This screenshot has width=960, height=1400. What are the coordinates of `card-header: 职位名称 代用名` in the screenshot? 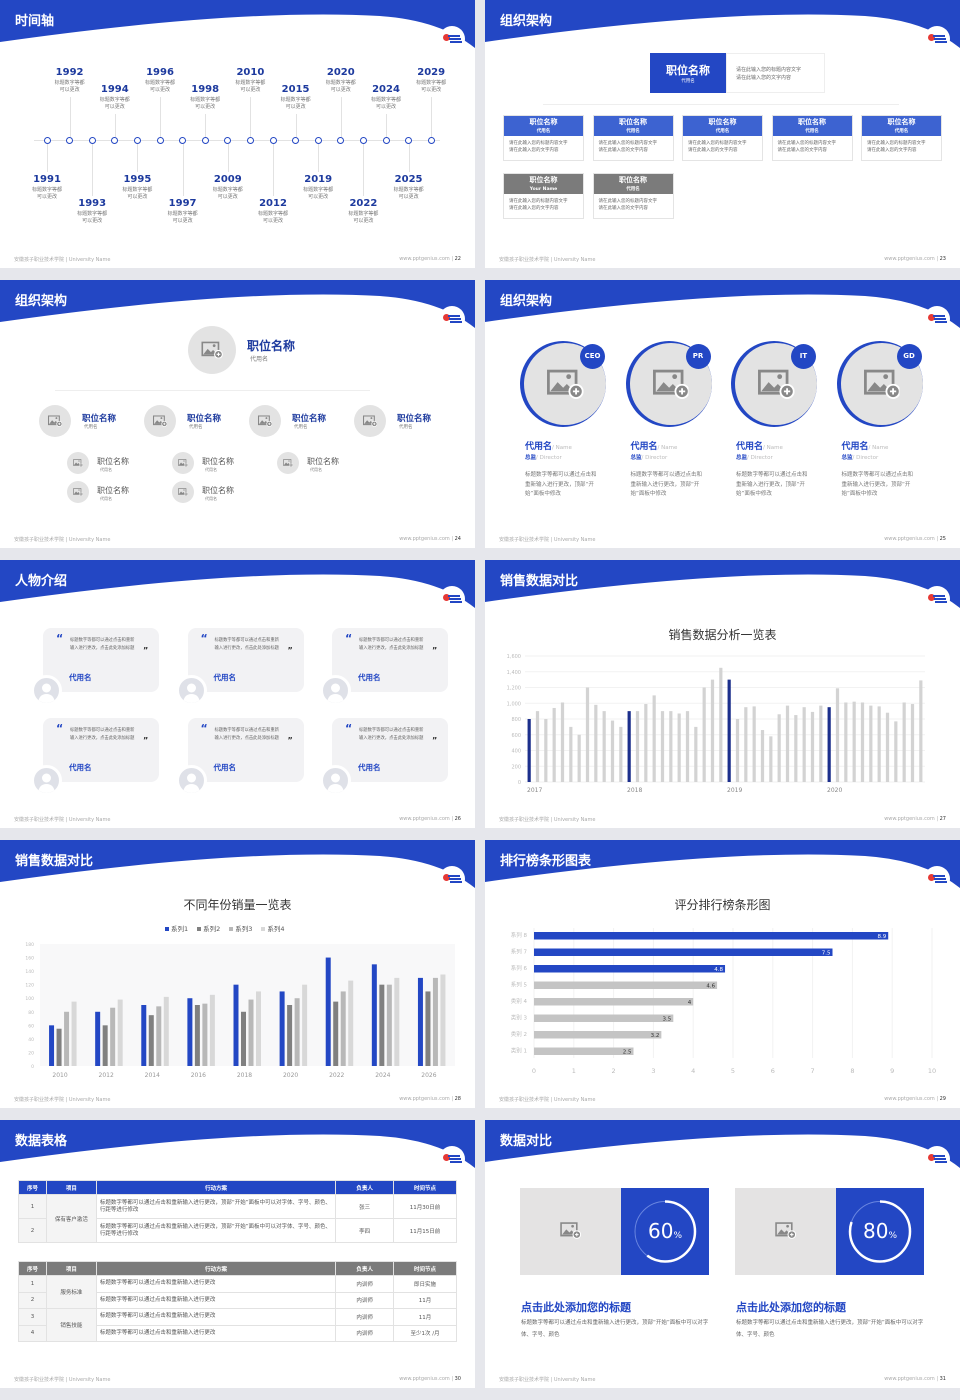 It's located at (722, 126).